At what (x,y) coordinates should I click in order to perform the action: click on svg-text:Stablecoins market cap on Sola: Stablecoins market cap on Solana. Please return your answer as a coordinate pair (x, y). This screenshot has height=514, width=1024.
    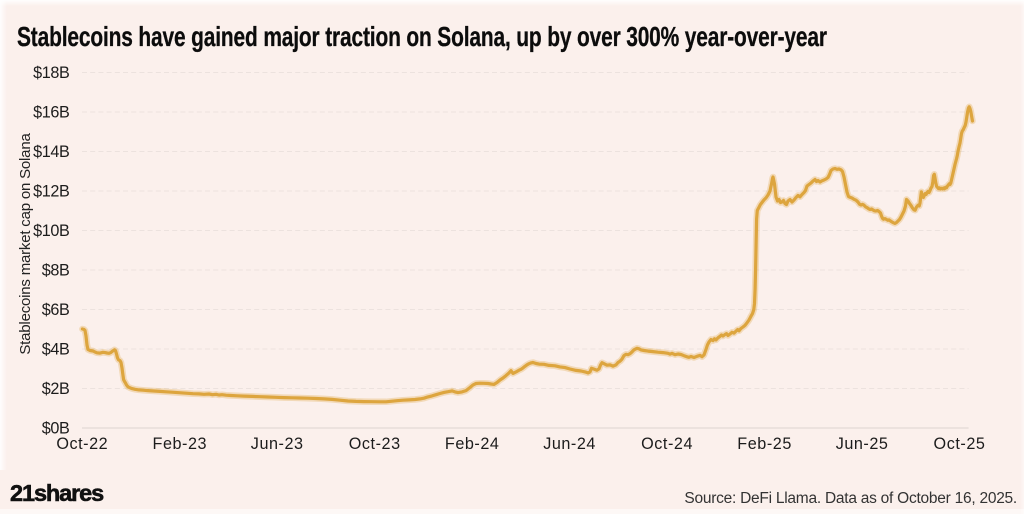
    Looking at the image, I should click on (25, 244).